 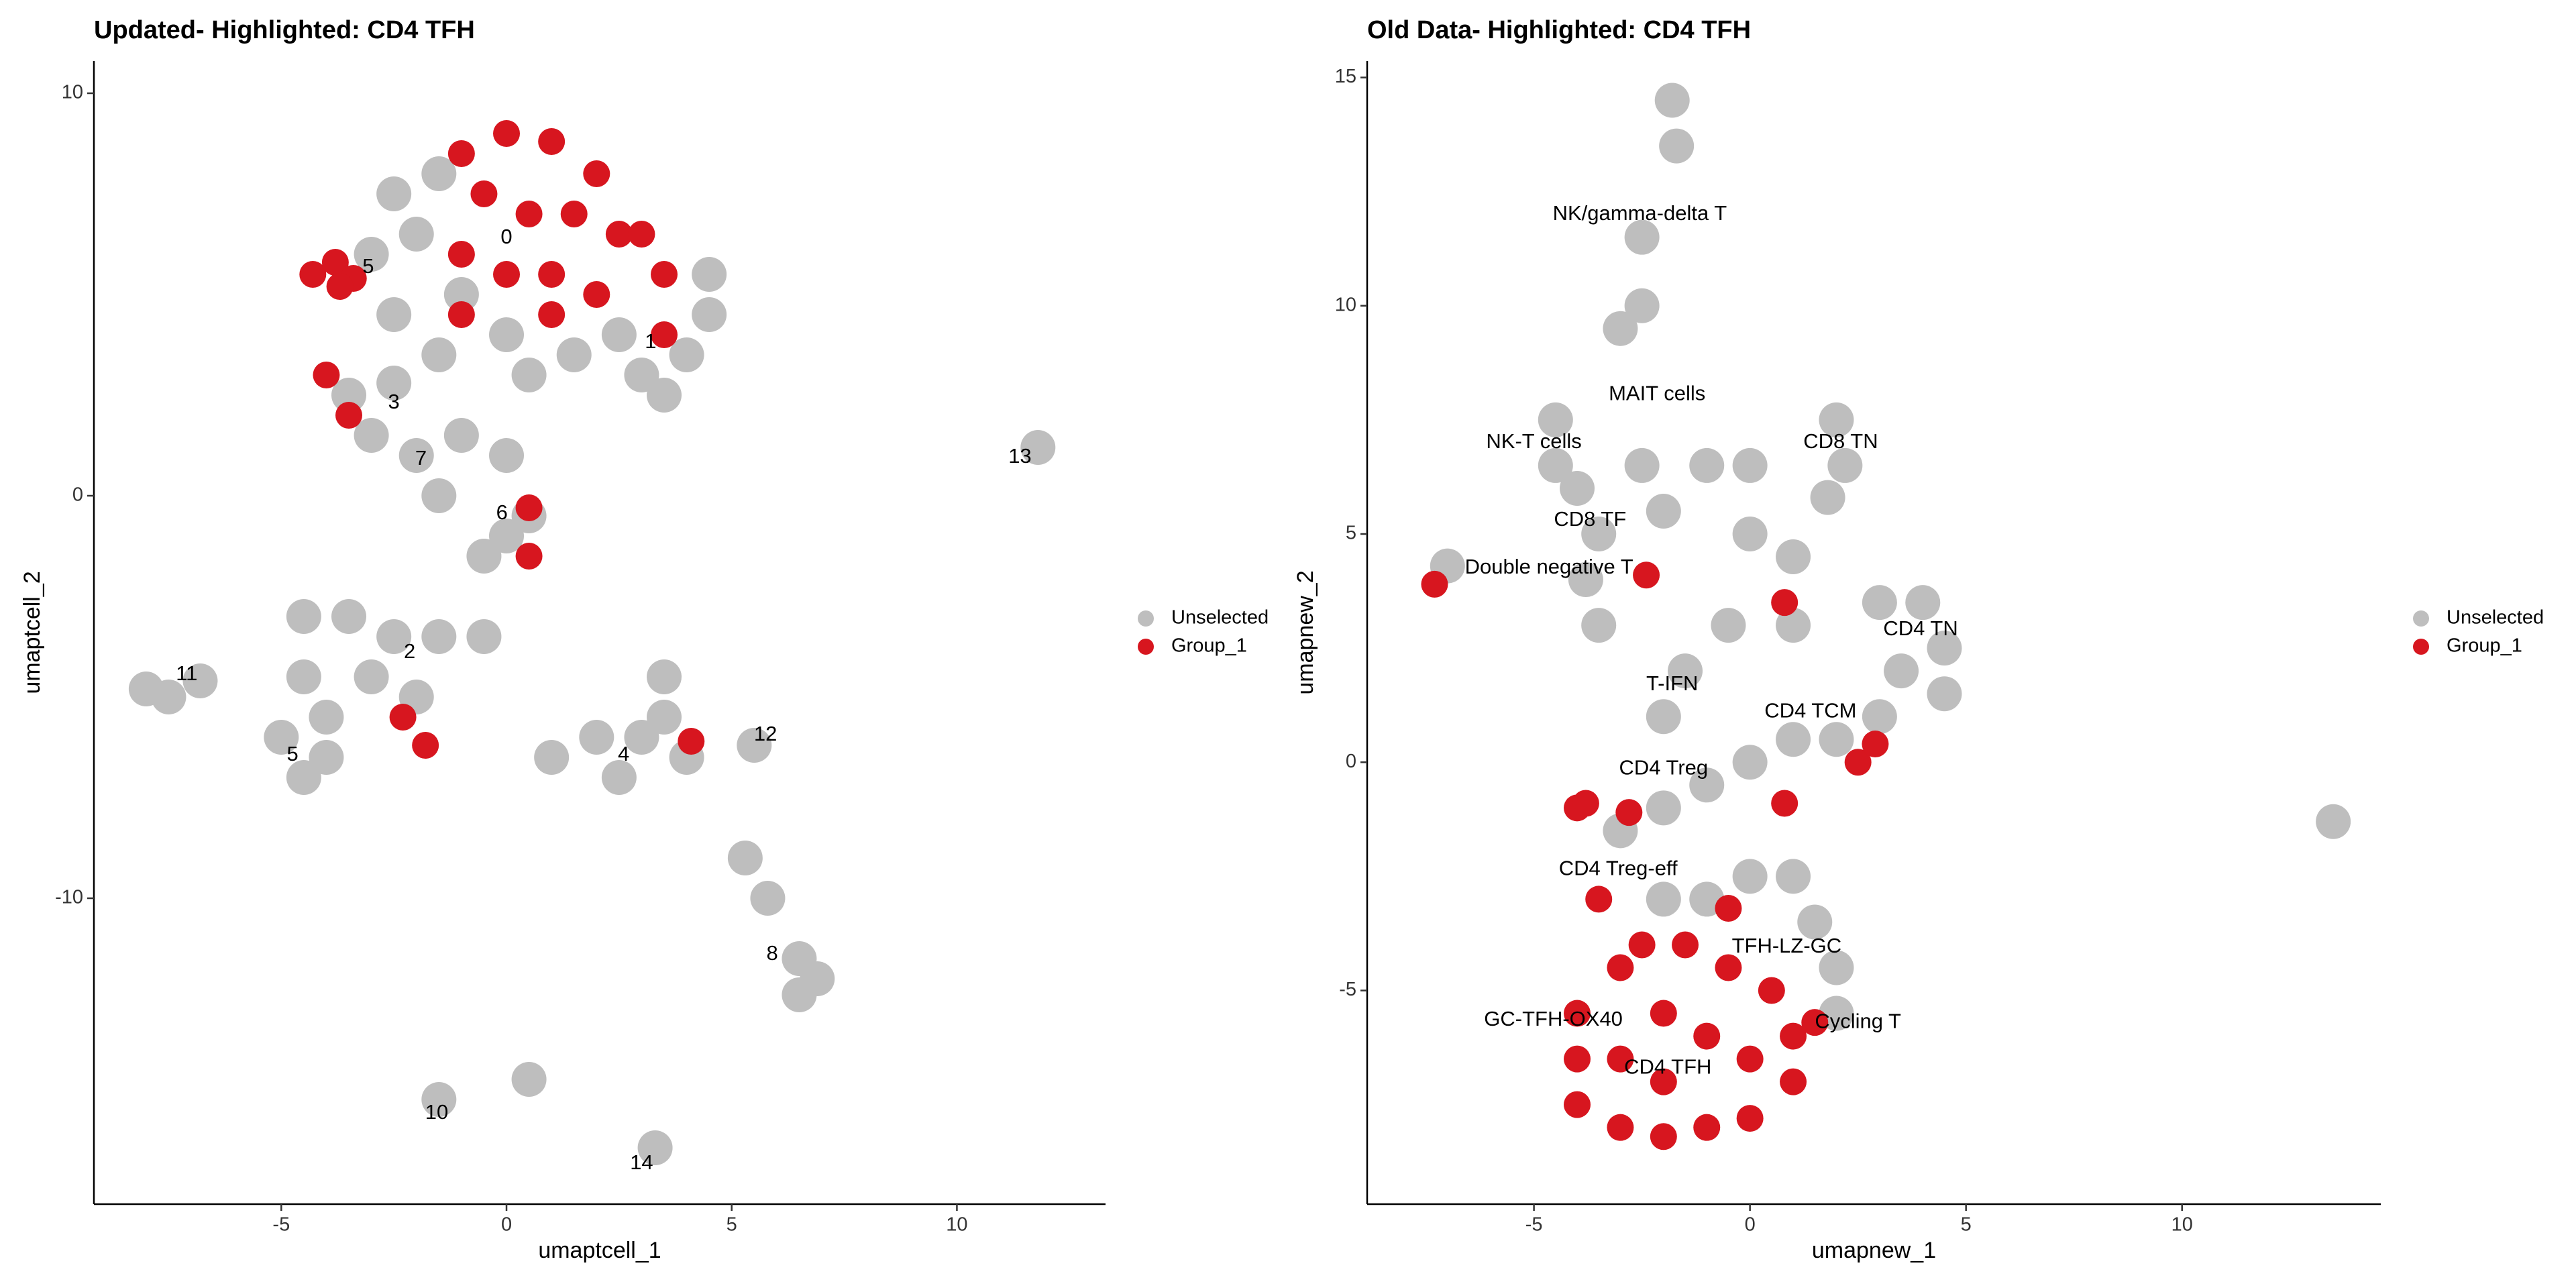 What do you see at coordinates (69, 897) in the screenshot?
I see `y-tick-label: -10` at bounding box center [69, 897].